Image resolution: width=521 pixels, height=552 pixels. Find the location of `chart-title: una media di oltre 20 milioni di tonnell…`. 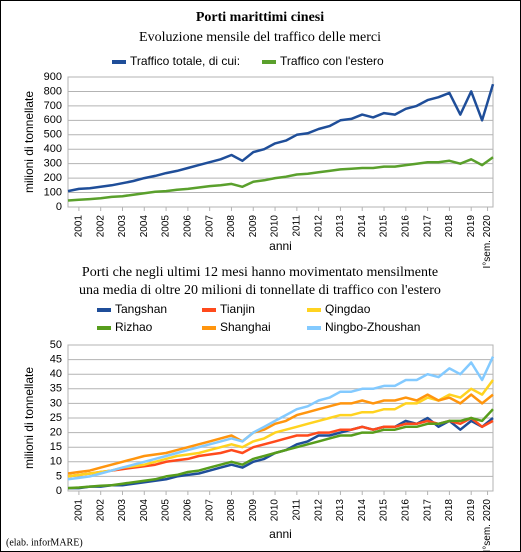

chart-title: una media di oltre 20 milioni di tonnell… is located at coordinates (260, 290).